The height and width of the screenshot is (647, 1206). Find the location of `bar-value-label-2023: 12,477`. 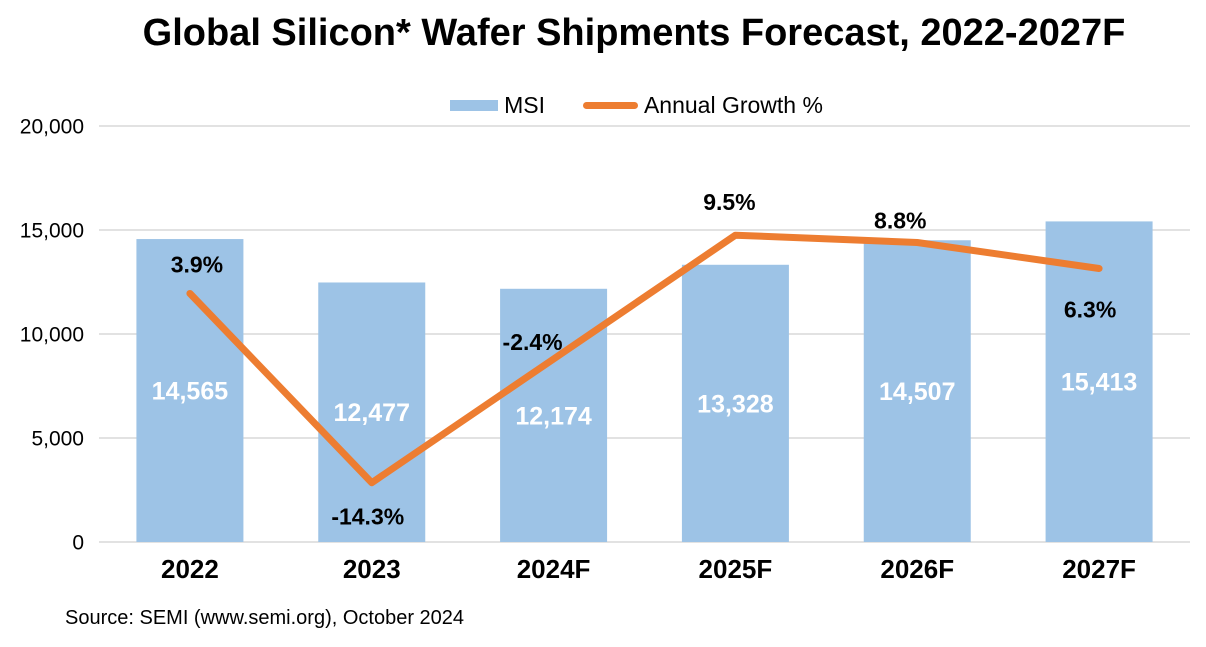

bar-value-label-2023: 12,477 is located at coordinates (372, 413).